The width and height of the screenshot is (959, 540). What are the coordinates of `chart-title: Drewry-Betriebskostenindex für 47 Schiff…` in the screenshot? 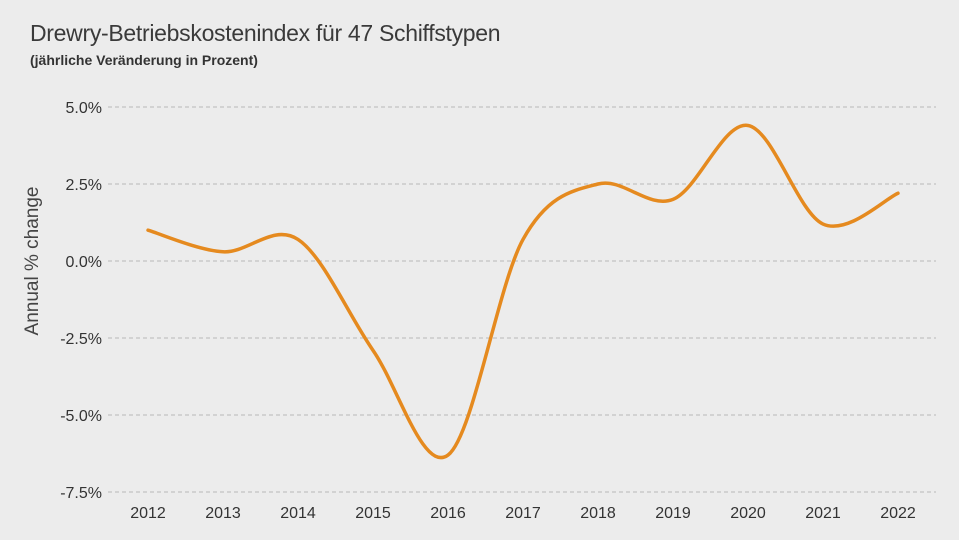 It's located at (265, 33).